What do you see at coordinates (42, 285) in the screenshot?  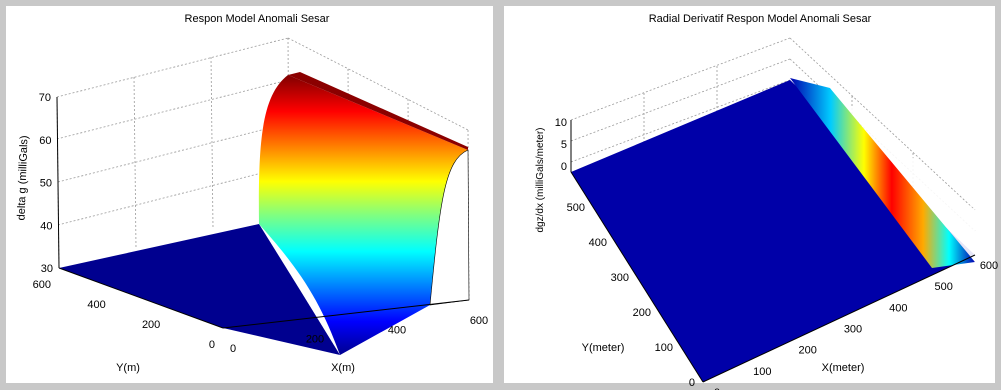 I see `left-y-tick-label: 600` at bounding box center [42, 285].